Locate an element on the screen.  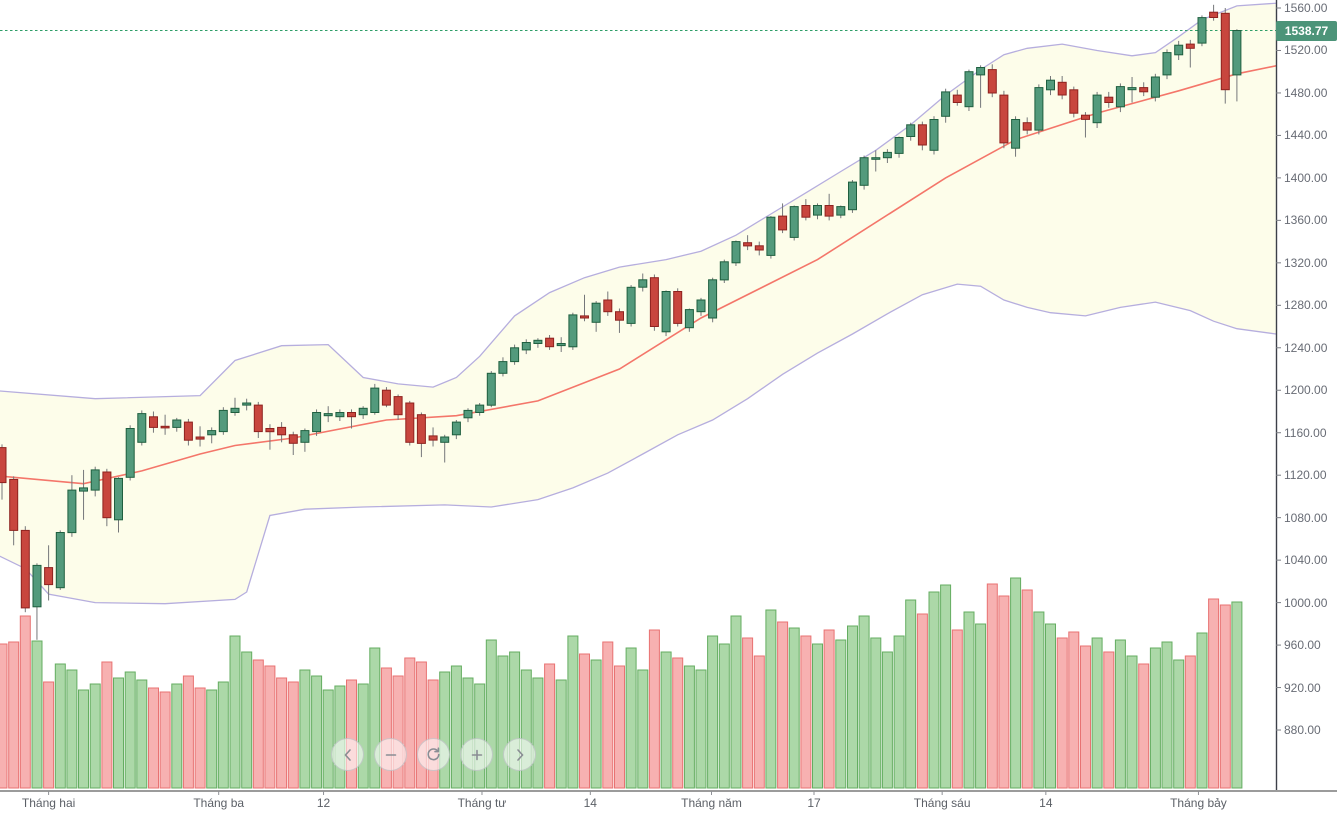
pan-right-button is located at coordinates (519, 754).